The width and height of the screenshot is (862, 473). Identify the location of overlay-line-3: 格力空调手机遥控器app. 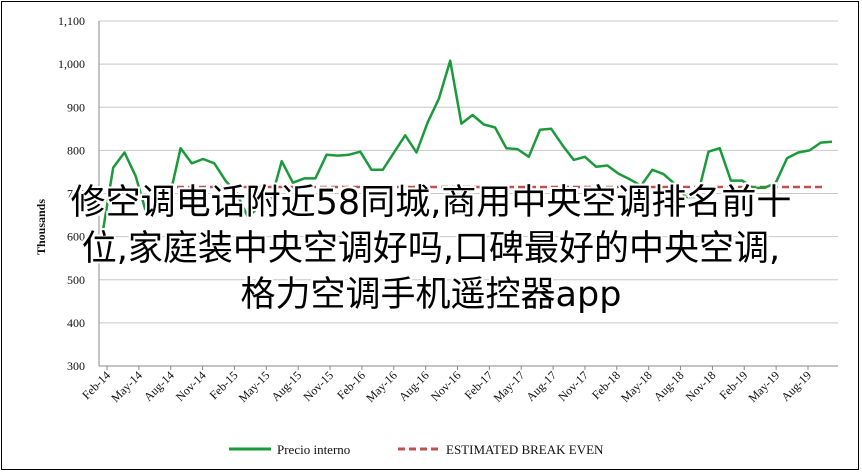
(431, 295).